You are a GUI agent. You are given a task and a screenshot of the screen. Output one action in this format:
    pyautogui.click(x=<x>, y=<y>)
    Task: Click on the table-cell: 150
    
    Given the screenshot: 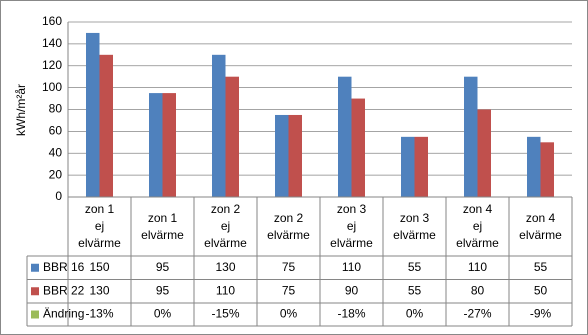 What is the action you would take?
    pyautogui.click(x=99, y=267)
    